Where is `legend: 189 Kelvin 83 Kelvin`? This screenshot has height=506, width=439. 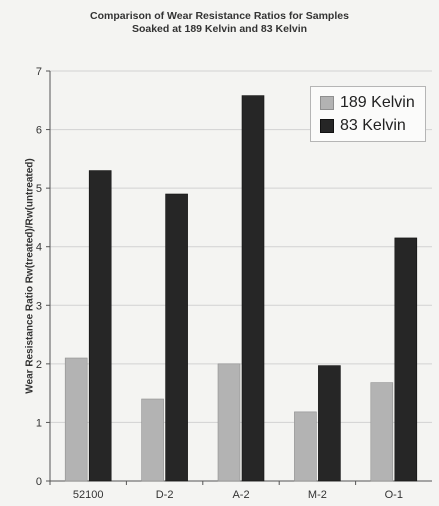 legend: 189 Kelvin 83 Kelvin is located at coordinates (368, 114).